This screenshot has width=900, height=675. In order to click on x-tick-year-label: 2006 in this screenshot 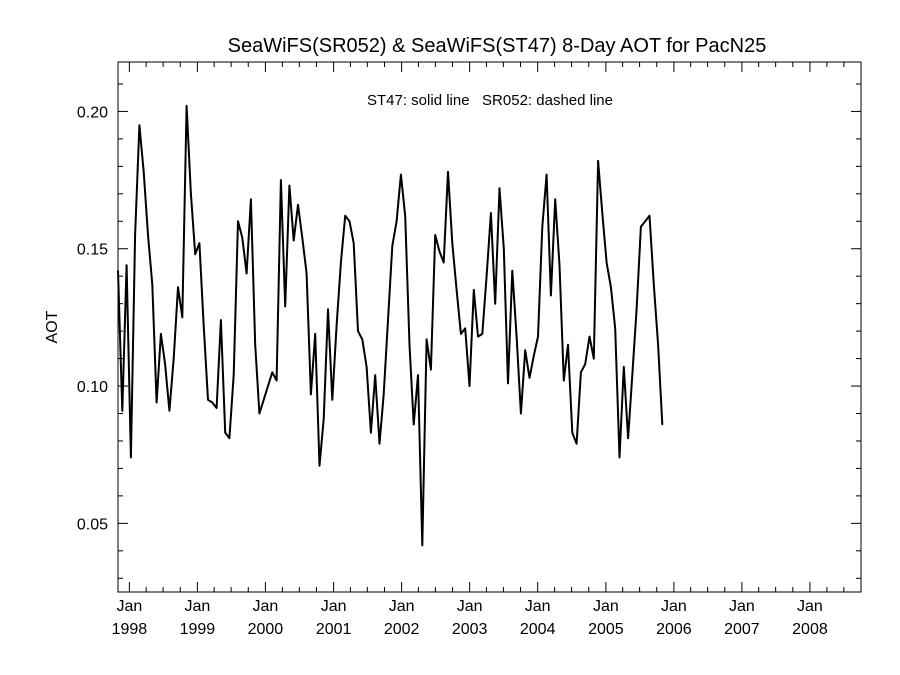, I will do `click(674, 629)`.